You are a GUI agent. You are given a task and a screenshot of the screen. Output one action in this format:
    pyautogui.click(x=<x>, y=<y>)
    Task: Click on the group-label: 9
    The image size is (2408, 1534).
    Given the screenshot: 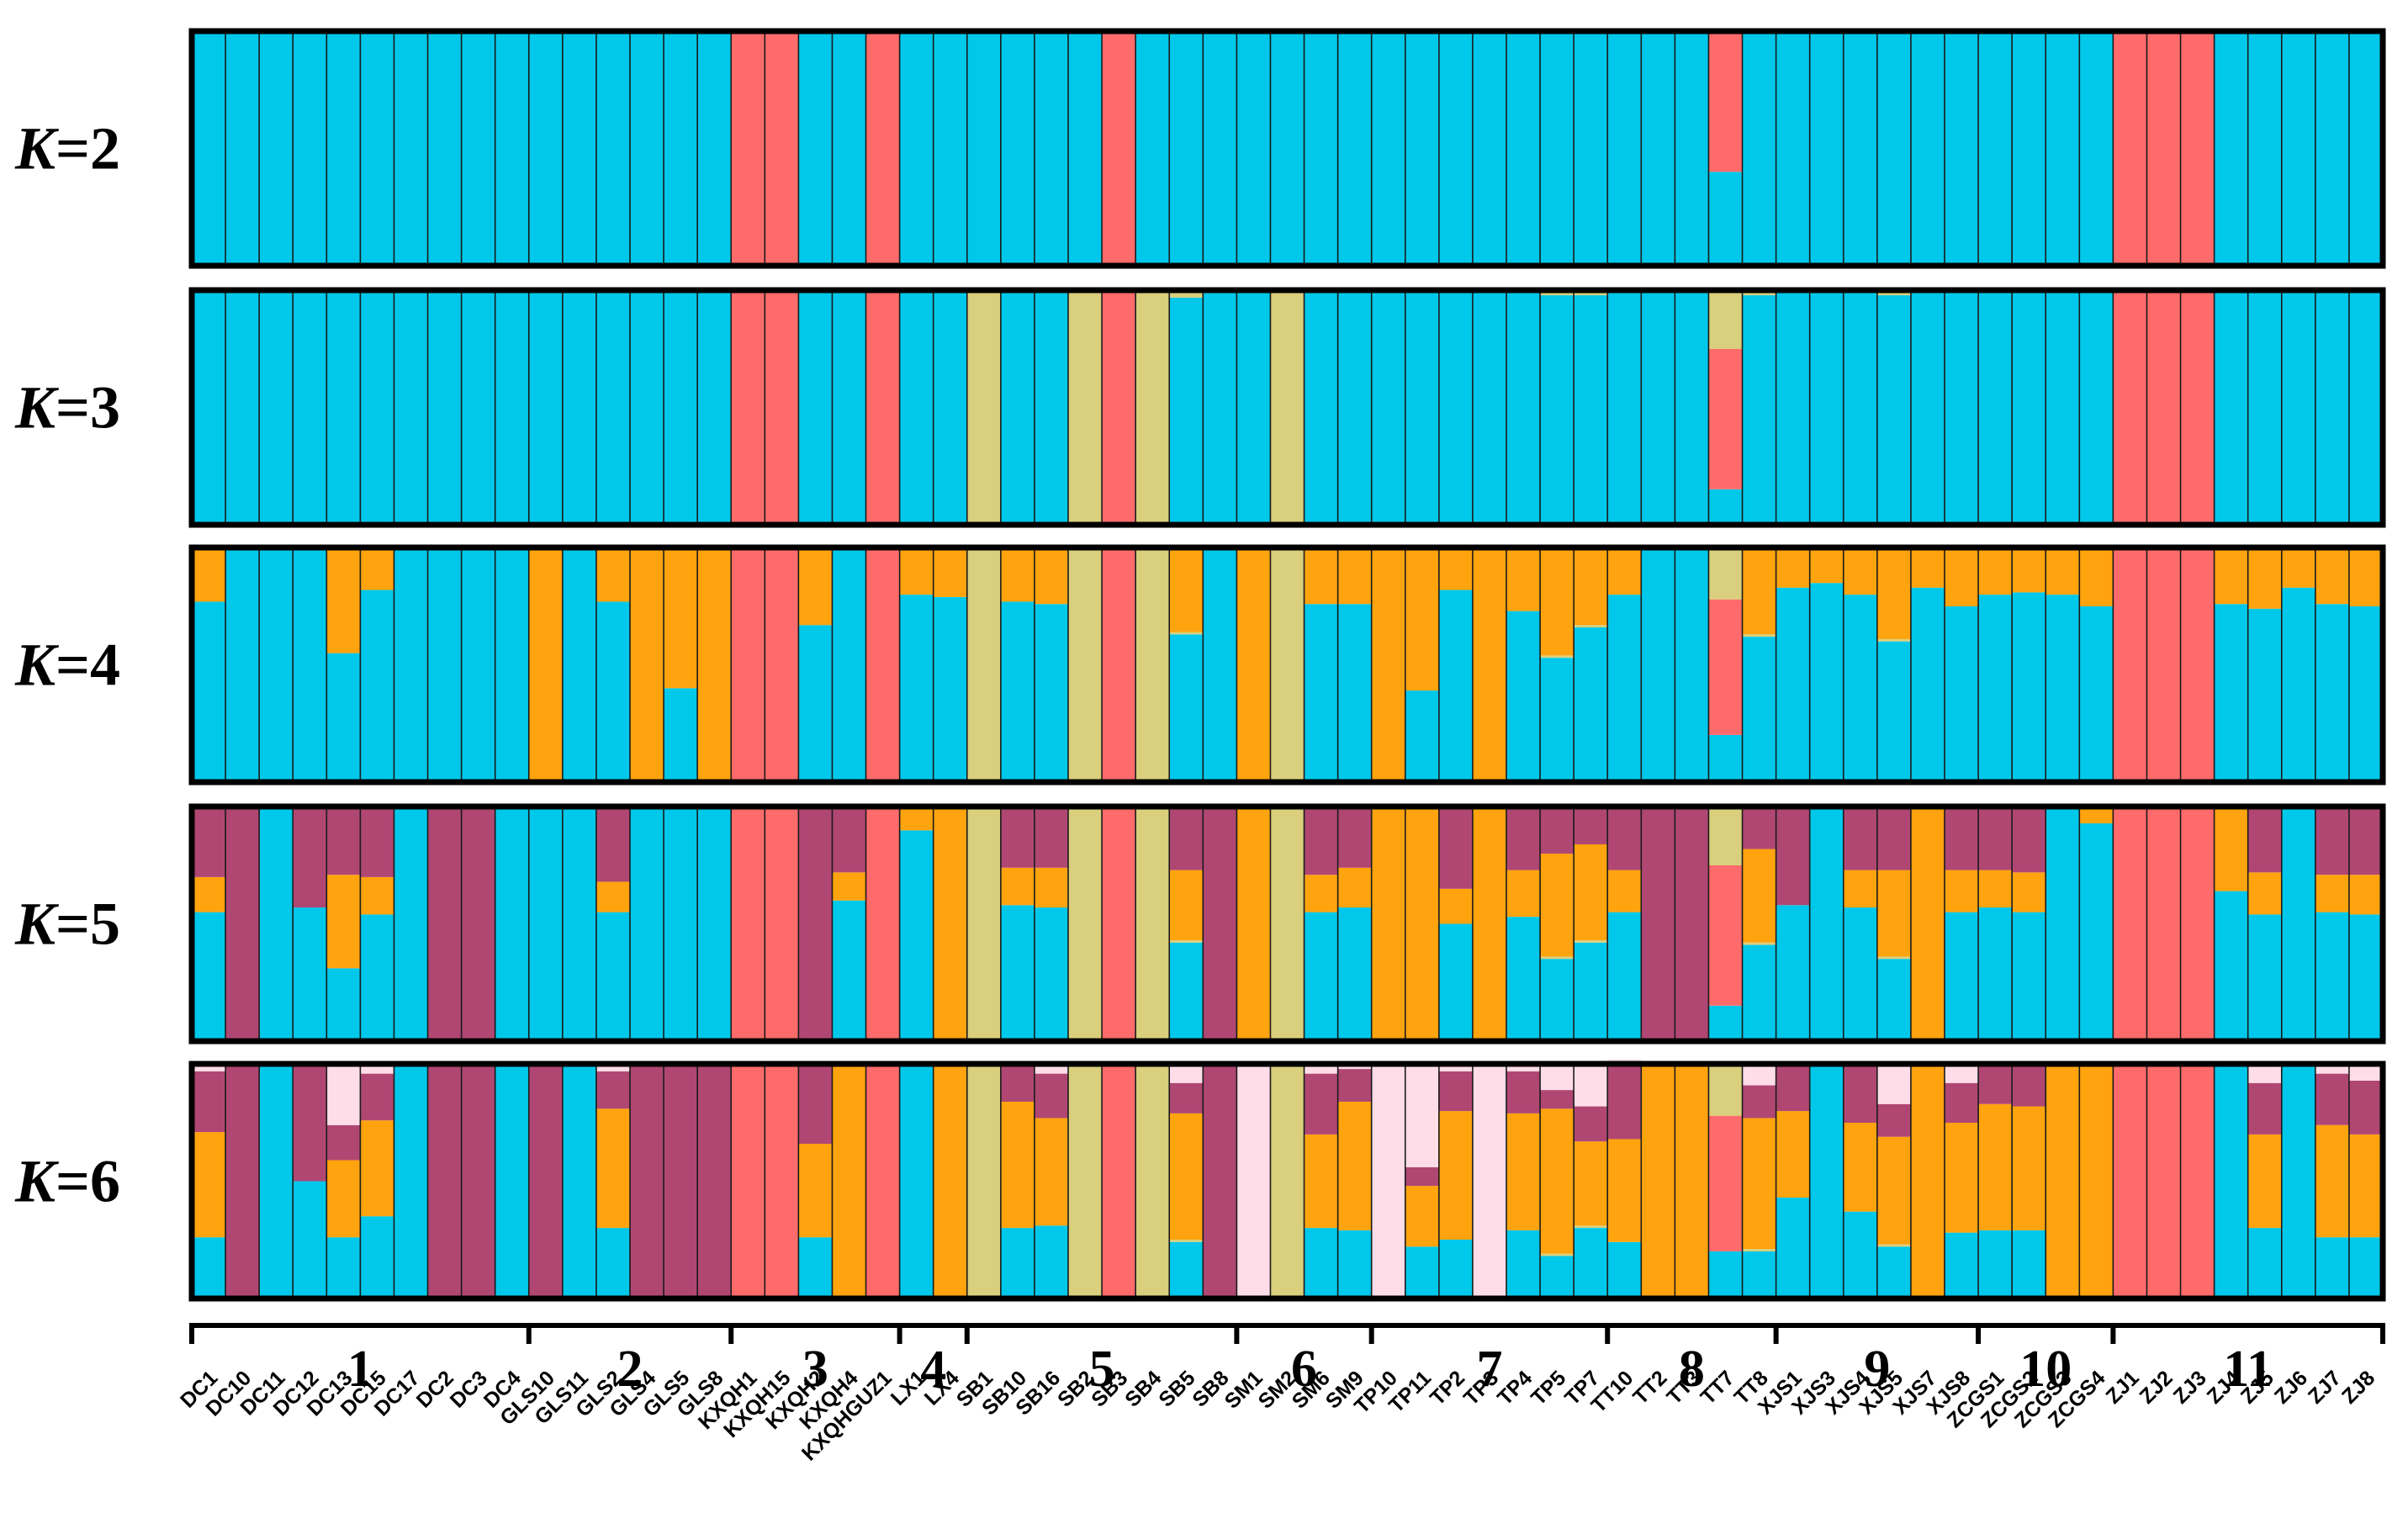 What is the action you would take?
    pyautogui.click(x=1877, y=1369)
    